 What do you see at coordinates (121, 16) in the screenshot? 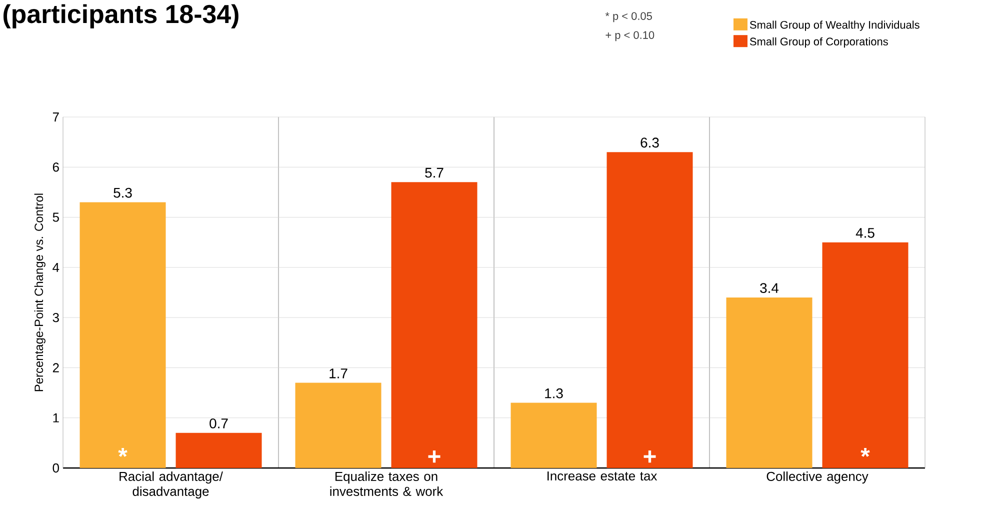
I see `chart-title: (participants 18-34)` at bounding box center [121, 16].